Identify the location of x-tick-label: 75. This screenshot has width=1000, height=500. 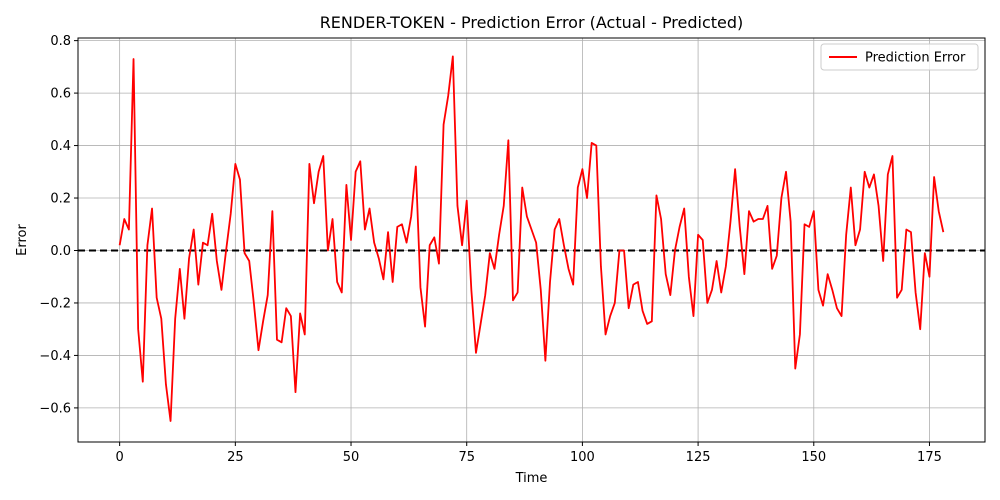
(466, 457).